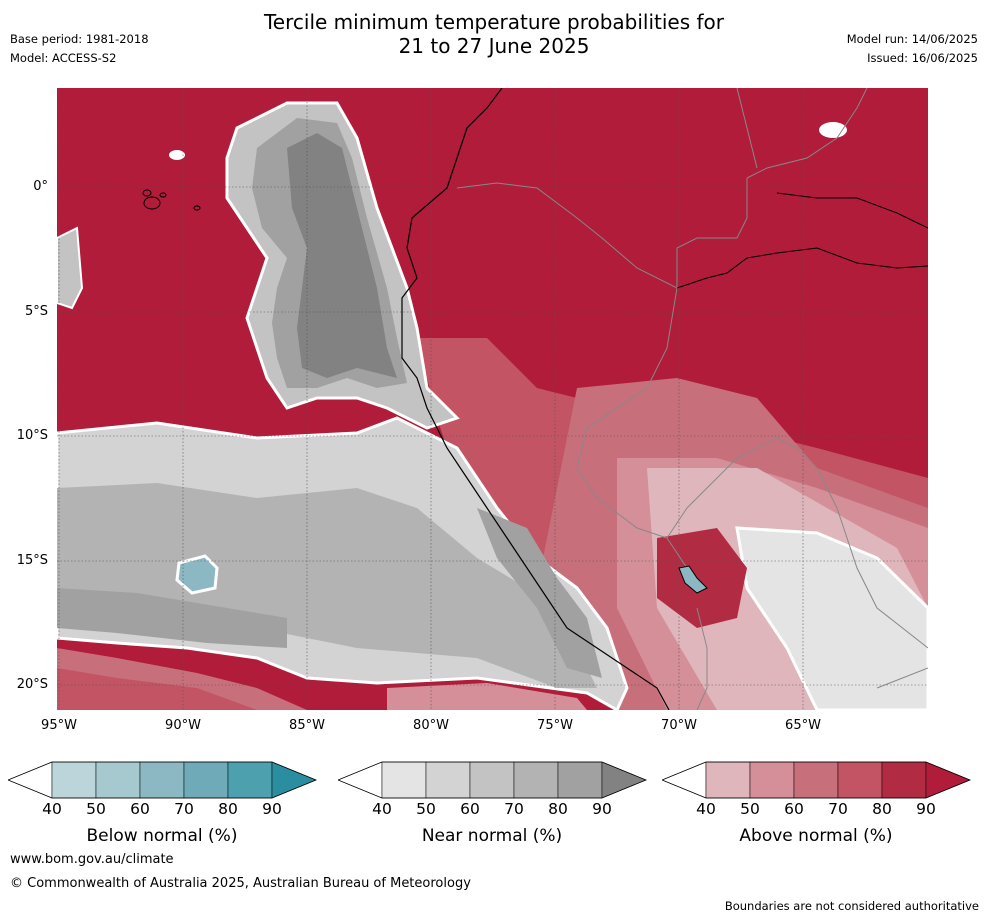 This screenshot has width=988, height=919. Describe the element at coordinates (172, 618) in the screenshot. I see `near-normal-pacific-dark-band` at that location.